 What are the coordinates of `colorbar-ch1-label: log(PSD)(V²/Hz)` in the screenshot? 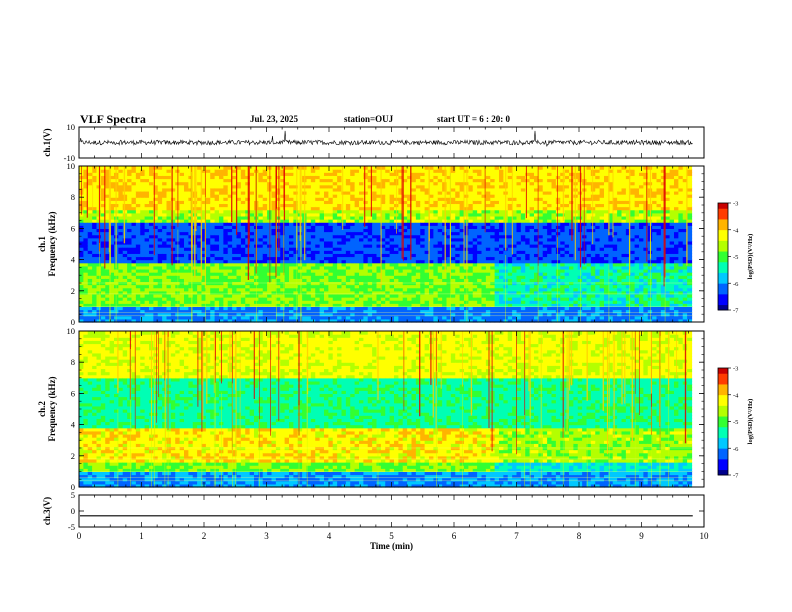 It's located at (750, 257).